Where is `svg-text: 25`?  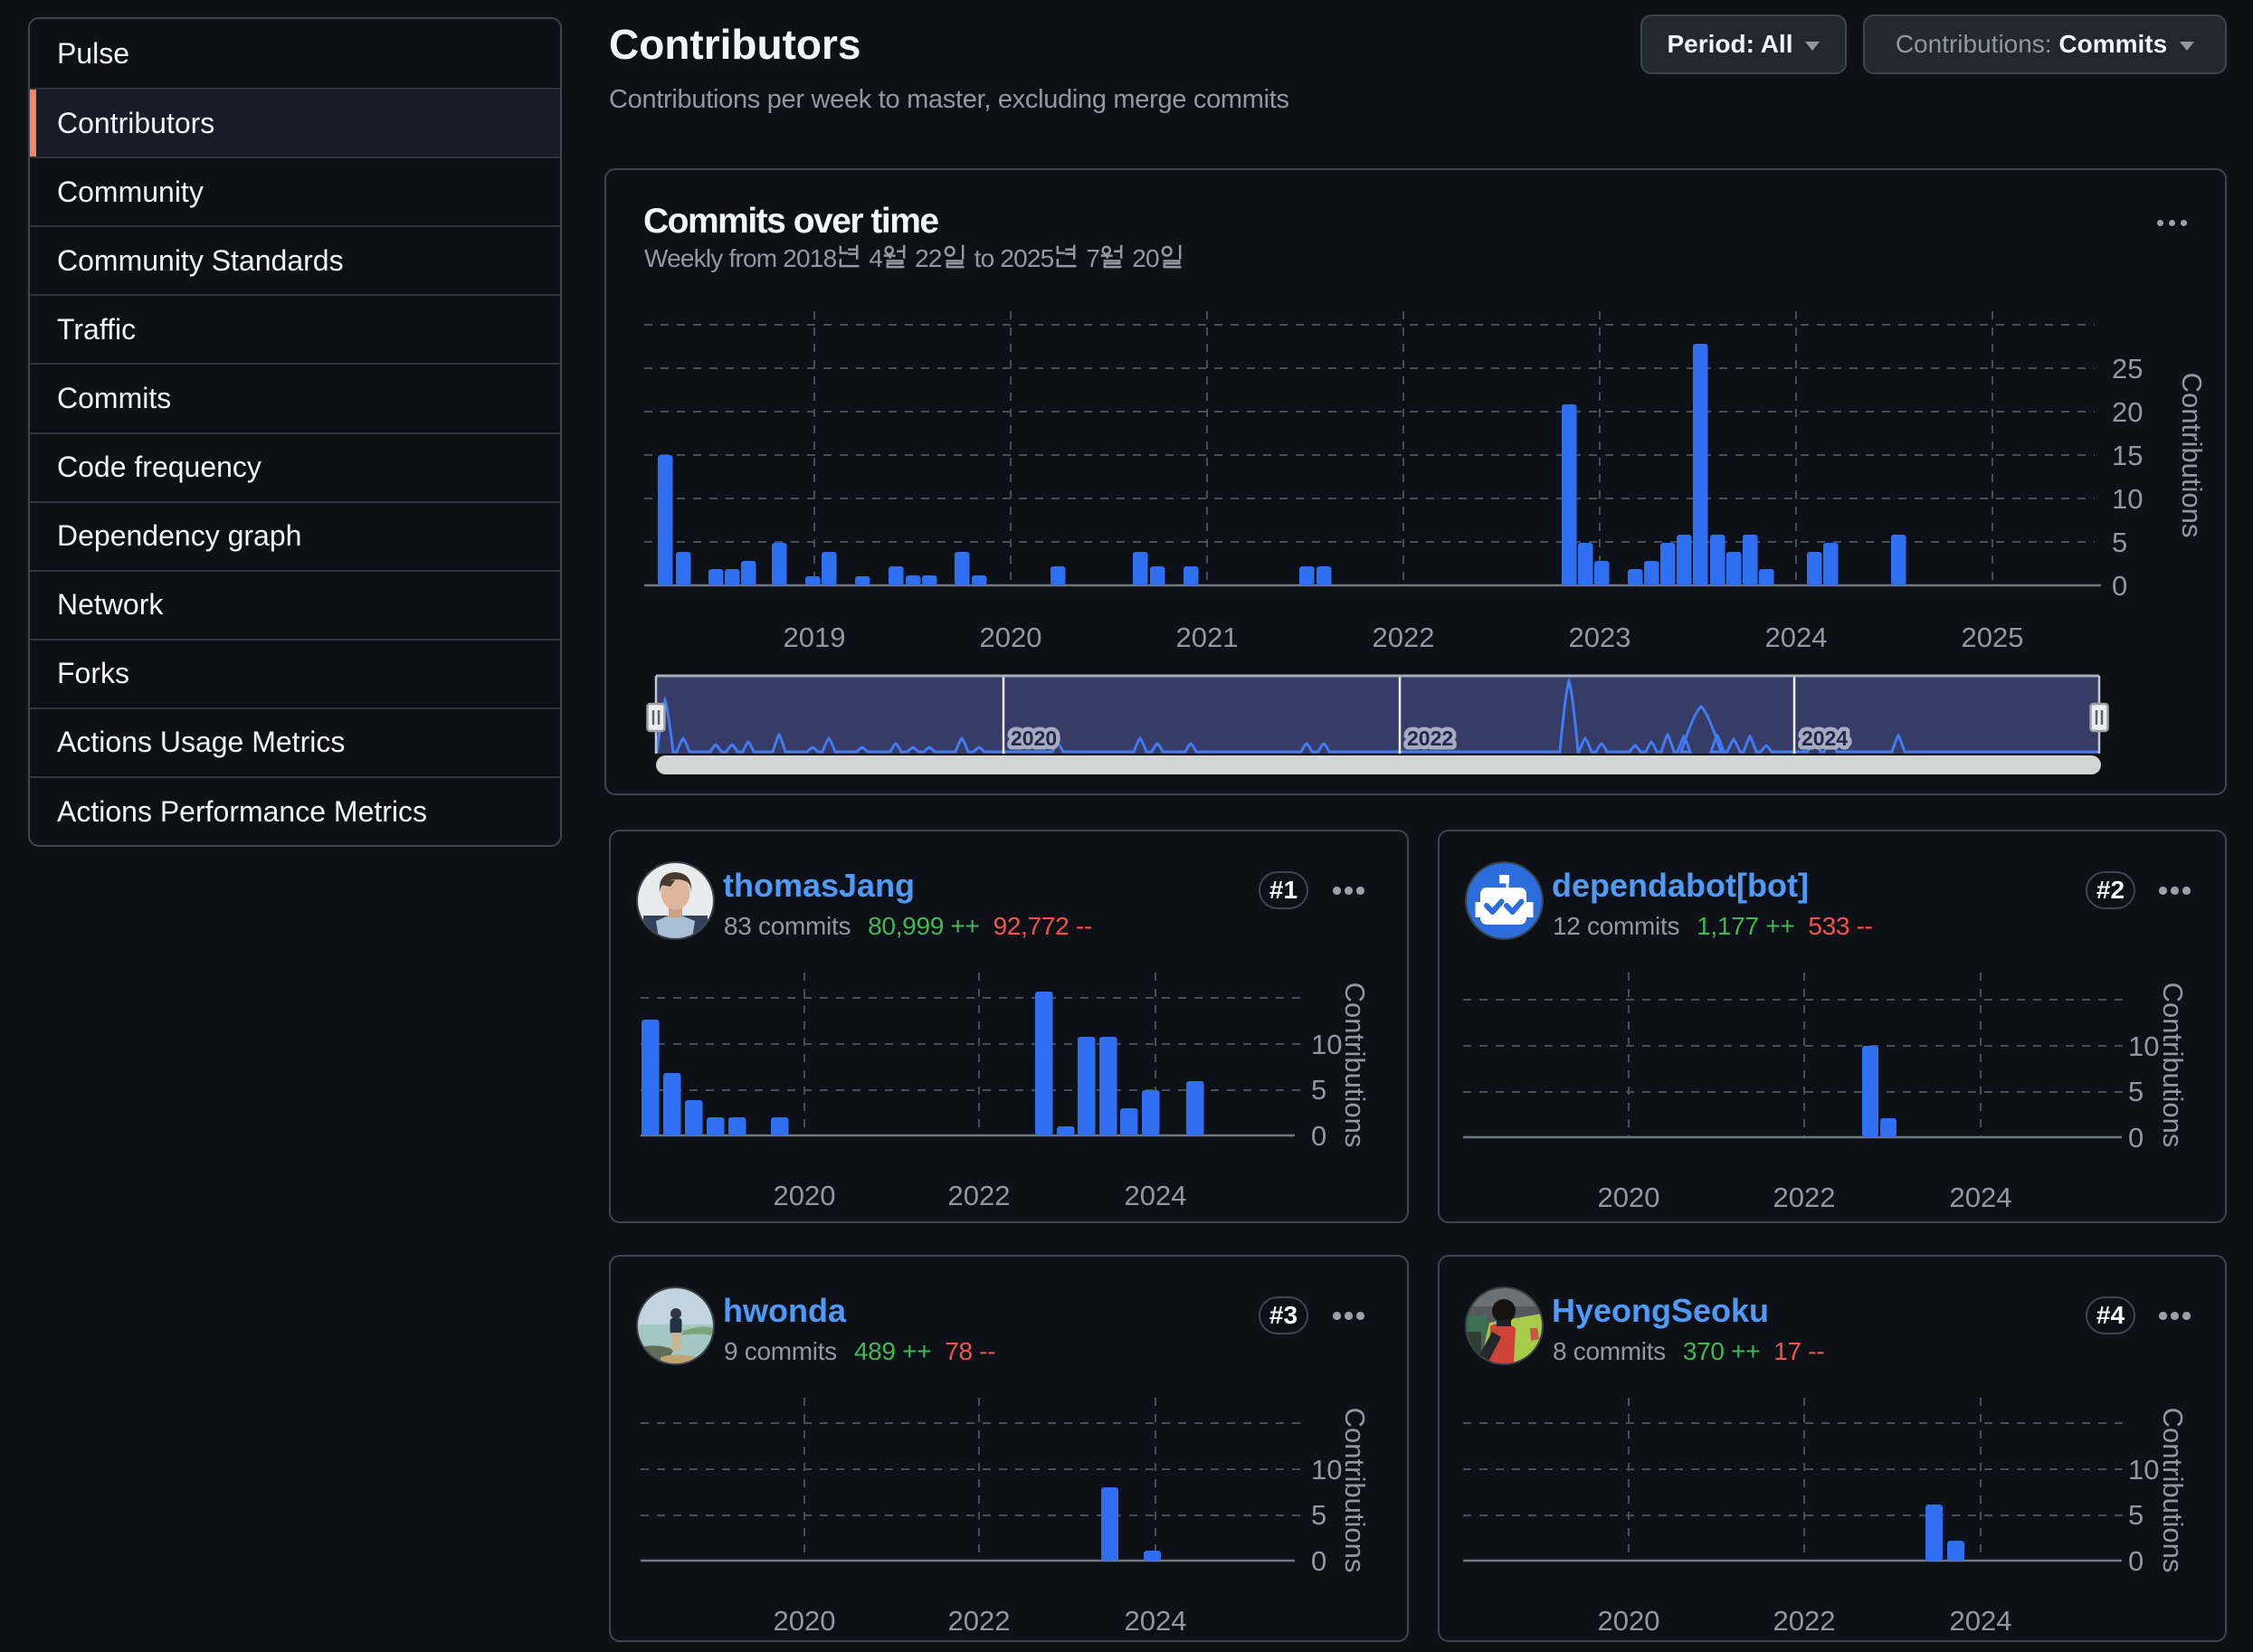
svg-text: 25 is located at coordinates (2127, 369).